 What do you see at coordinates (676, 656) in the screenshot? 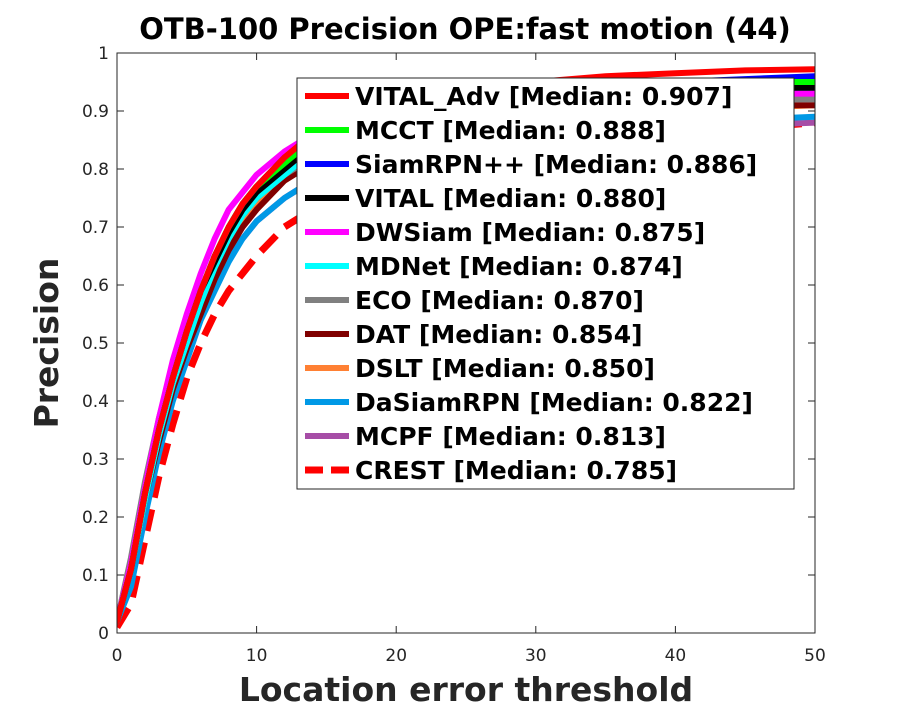
I see `x-tick-label: 40` at bounding box center [676, 656].